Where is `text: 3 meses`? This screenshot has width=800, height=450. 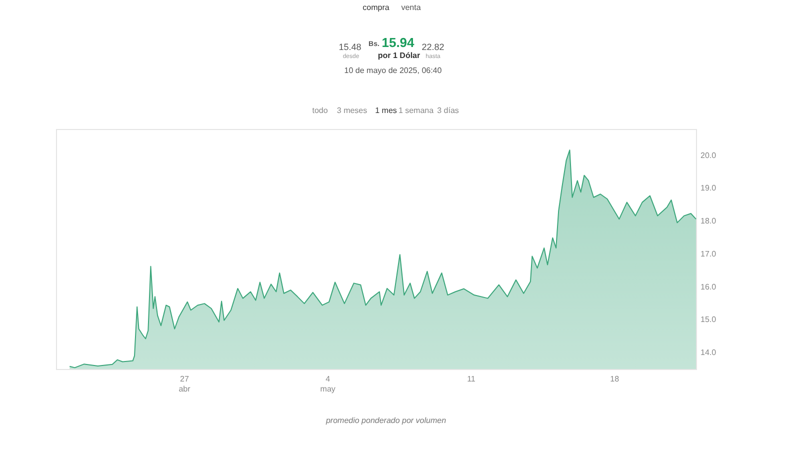 text: 3 meses is located at coordinates (352, 110).